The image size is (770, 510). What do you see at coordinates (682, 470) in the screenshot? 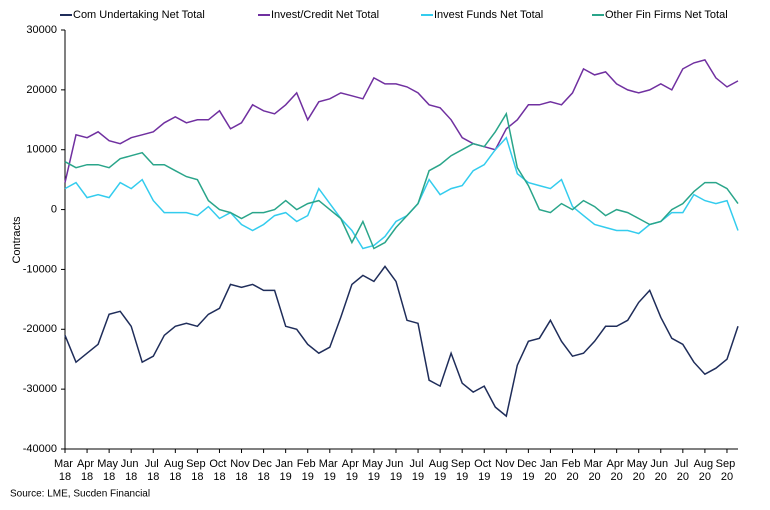
I see `x-tick-label: Jul 20` at bounding box center [682, 470].